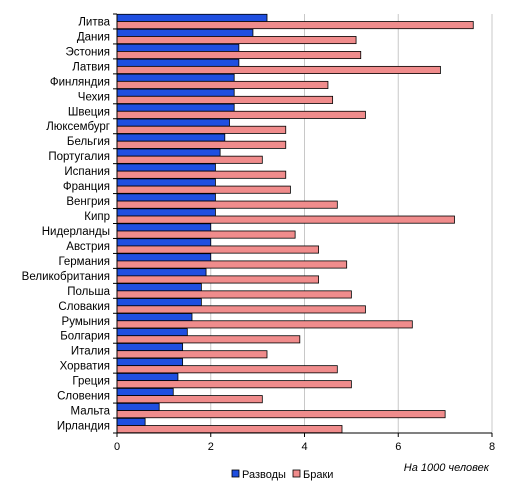 The height and width of the screenshot is (498, 513). Describe the element at coordinates (84, 307) in the screenshot. I see `category-label: Словакия` at that location.